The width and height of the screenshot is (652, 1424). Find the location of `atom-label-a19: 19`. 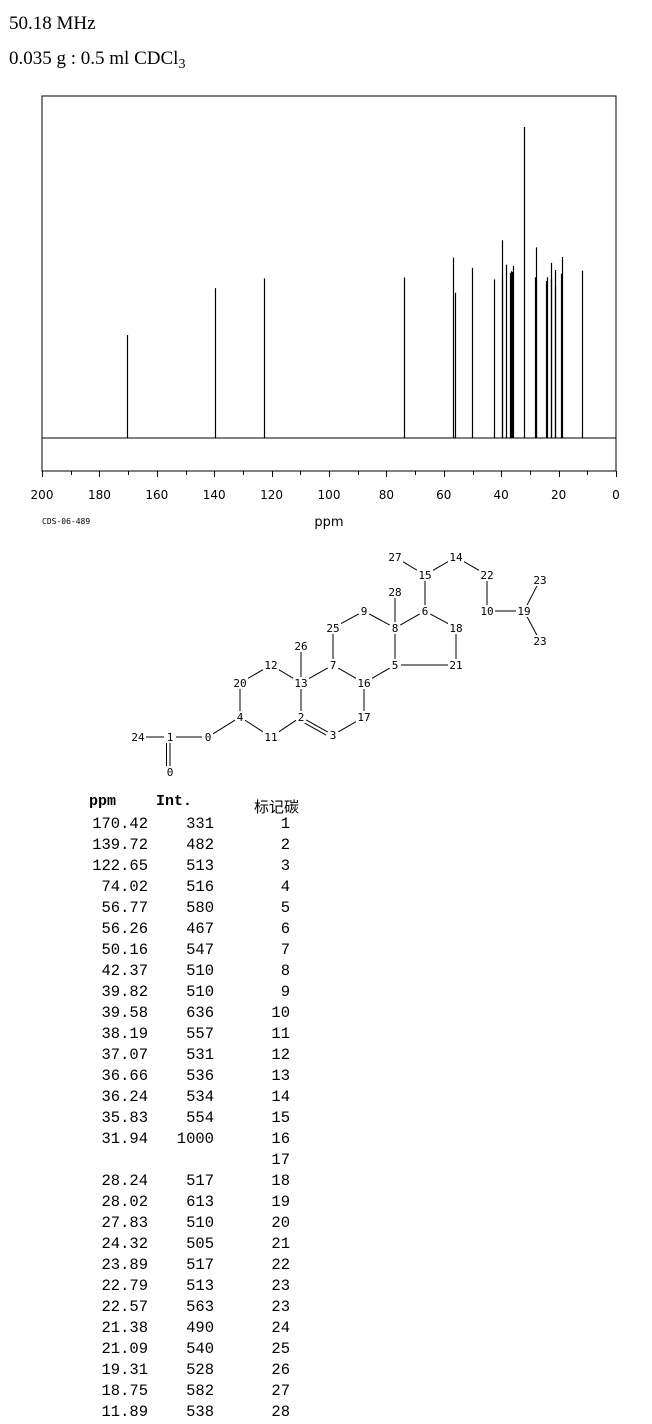

atom-label-a19: 19 is located at coordinates (523, 611).